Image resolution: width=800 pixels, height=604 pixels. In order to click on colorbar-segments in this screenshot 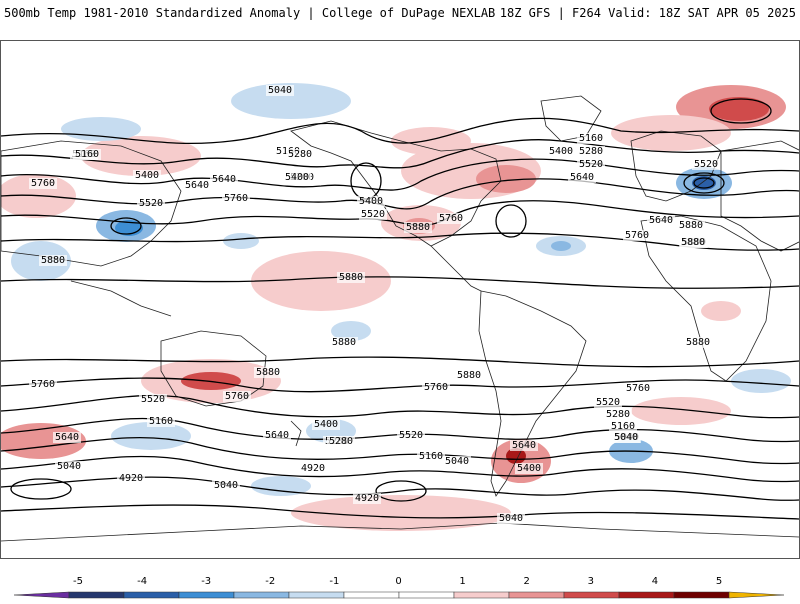, I will do `click(399, 595)`.